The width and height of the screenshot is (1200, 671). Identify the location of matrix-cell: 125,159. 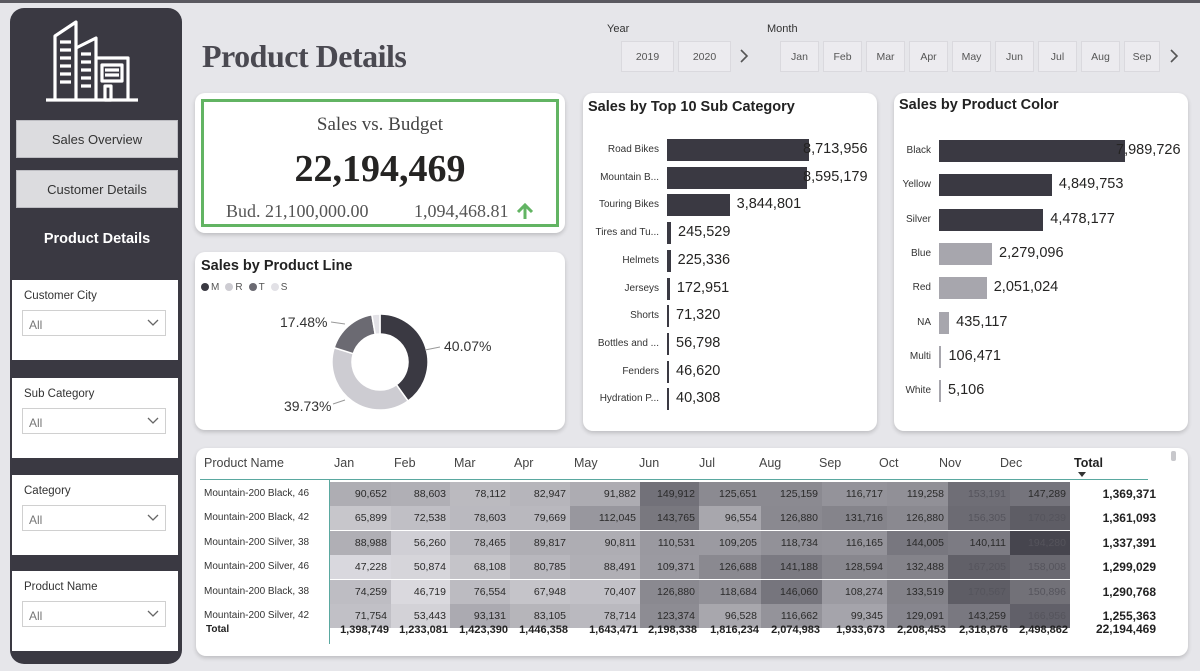
(791, 494).